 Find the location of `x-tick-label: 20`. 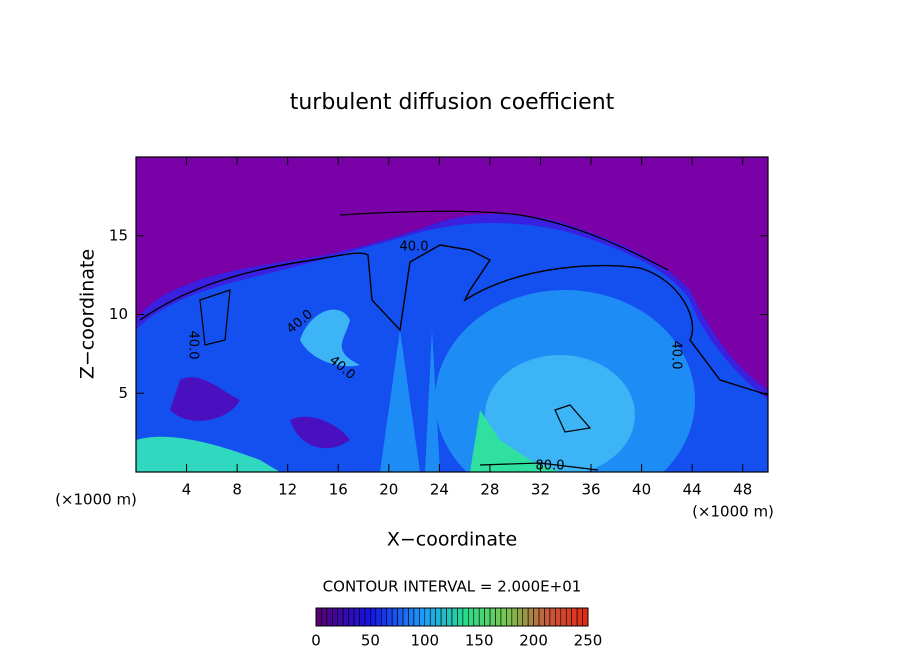

x-tick-label: 20 is located at coordinates (388, 490).